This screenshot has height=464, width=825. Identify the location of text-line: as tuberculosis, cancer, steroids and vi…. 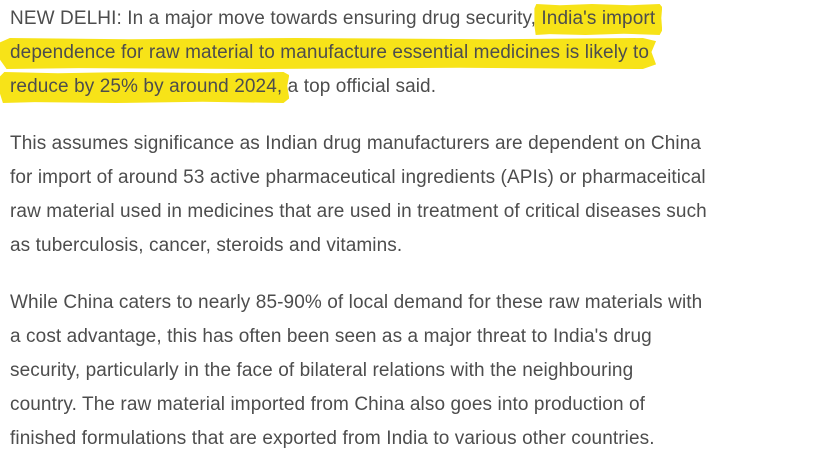
(412, 246).